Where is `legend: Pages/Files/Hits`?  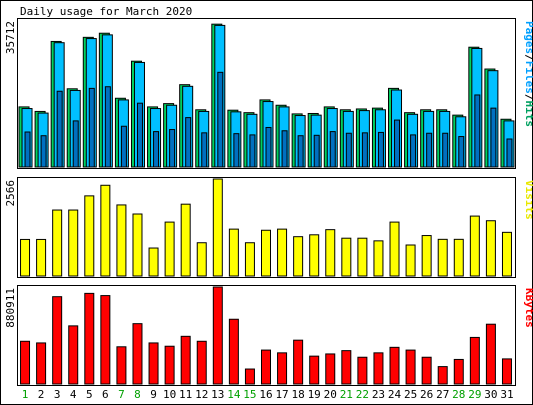
legend: Pages/Files/Hits is located at coordinates (528, 74).